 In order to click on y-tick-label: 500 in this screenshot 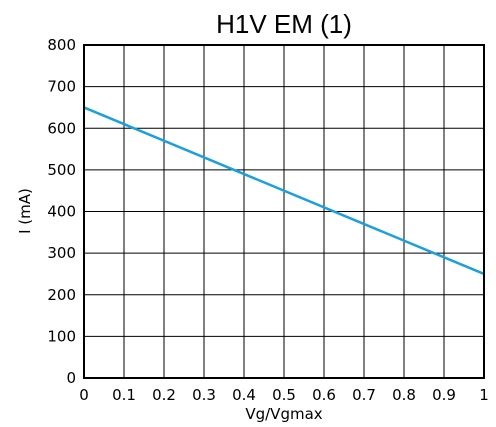, I will do `click(61, 170)`.